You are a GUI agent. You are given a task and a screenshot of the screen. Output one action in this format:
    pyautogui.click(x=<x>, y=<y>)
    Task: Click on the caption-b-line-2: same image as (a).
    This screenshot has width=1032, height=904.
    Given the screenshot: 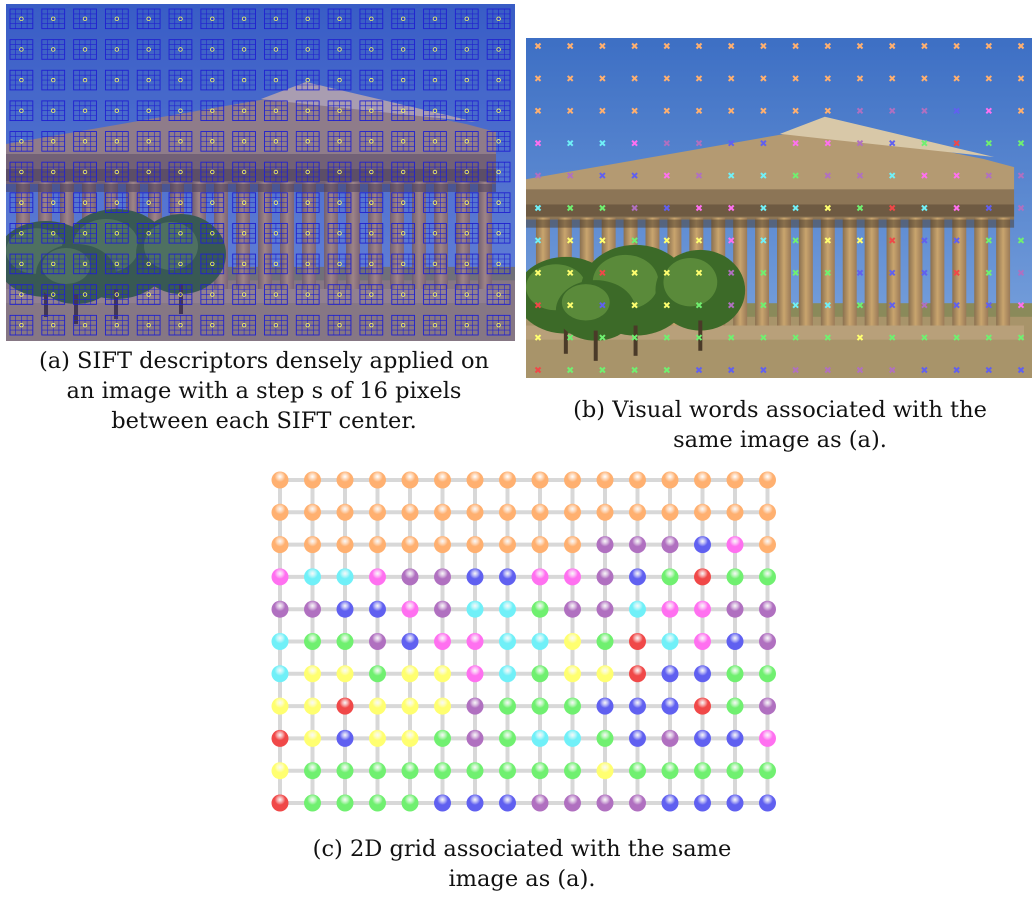 What is the action you would take?
    pyautogui.click(x=780, y=440)
    